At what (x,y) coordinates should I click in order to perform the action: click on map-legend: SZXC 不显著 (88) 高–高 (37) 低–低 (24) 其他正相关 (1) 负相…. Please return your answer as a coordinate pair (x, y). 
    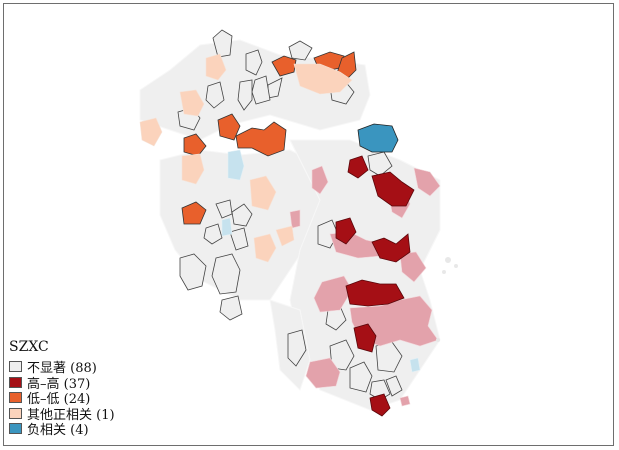
    Looking at the image, I should click on (62, 388).